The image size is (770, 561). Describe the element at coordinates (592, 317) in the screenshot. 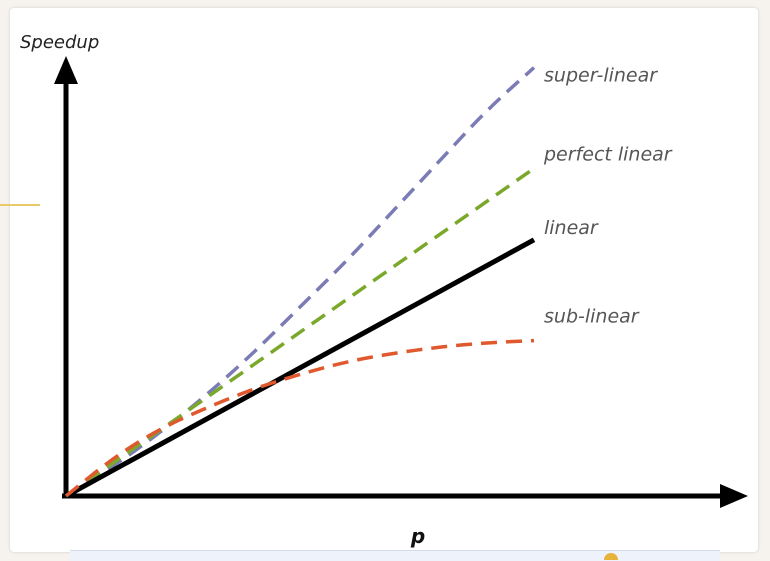

I see `series-label-sub-linear: sub-linear` at that location.